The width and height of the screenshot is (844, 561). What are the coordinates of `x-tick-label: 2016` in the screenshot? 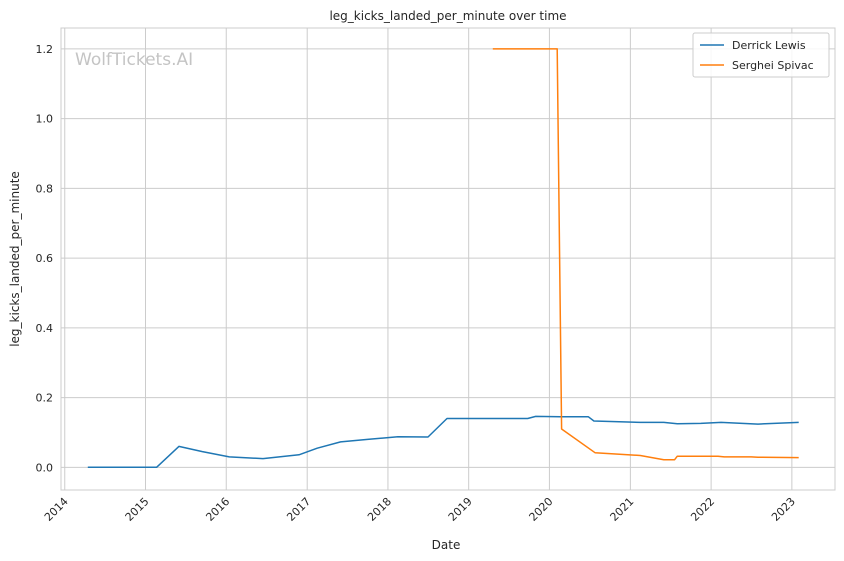 It's located at (217, 509).